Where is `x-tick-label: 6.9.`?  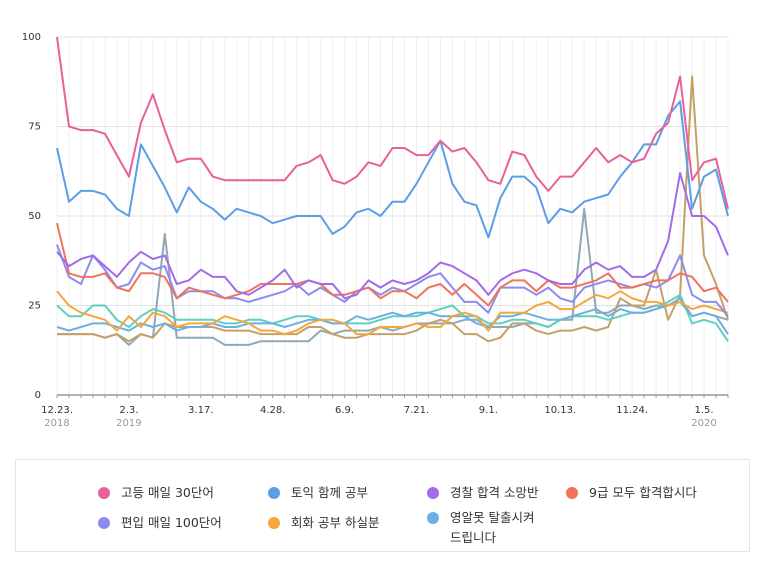 x-tick-label: 6.9. is located at coordinates (344, 410).